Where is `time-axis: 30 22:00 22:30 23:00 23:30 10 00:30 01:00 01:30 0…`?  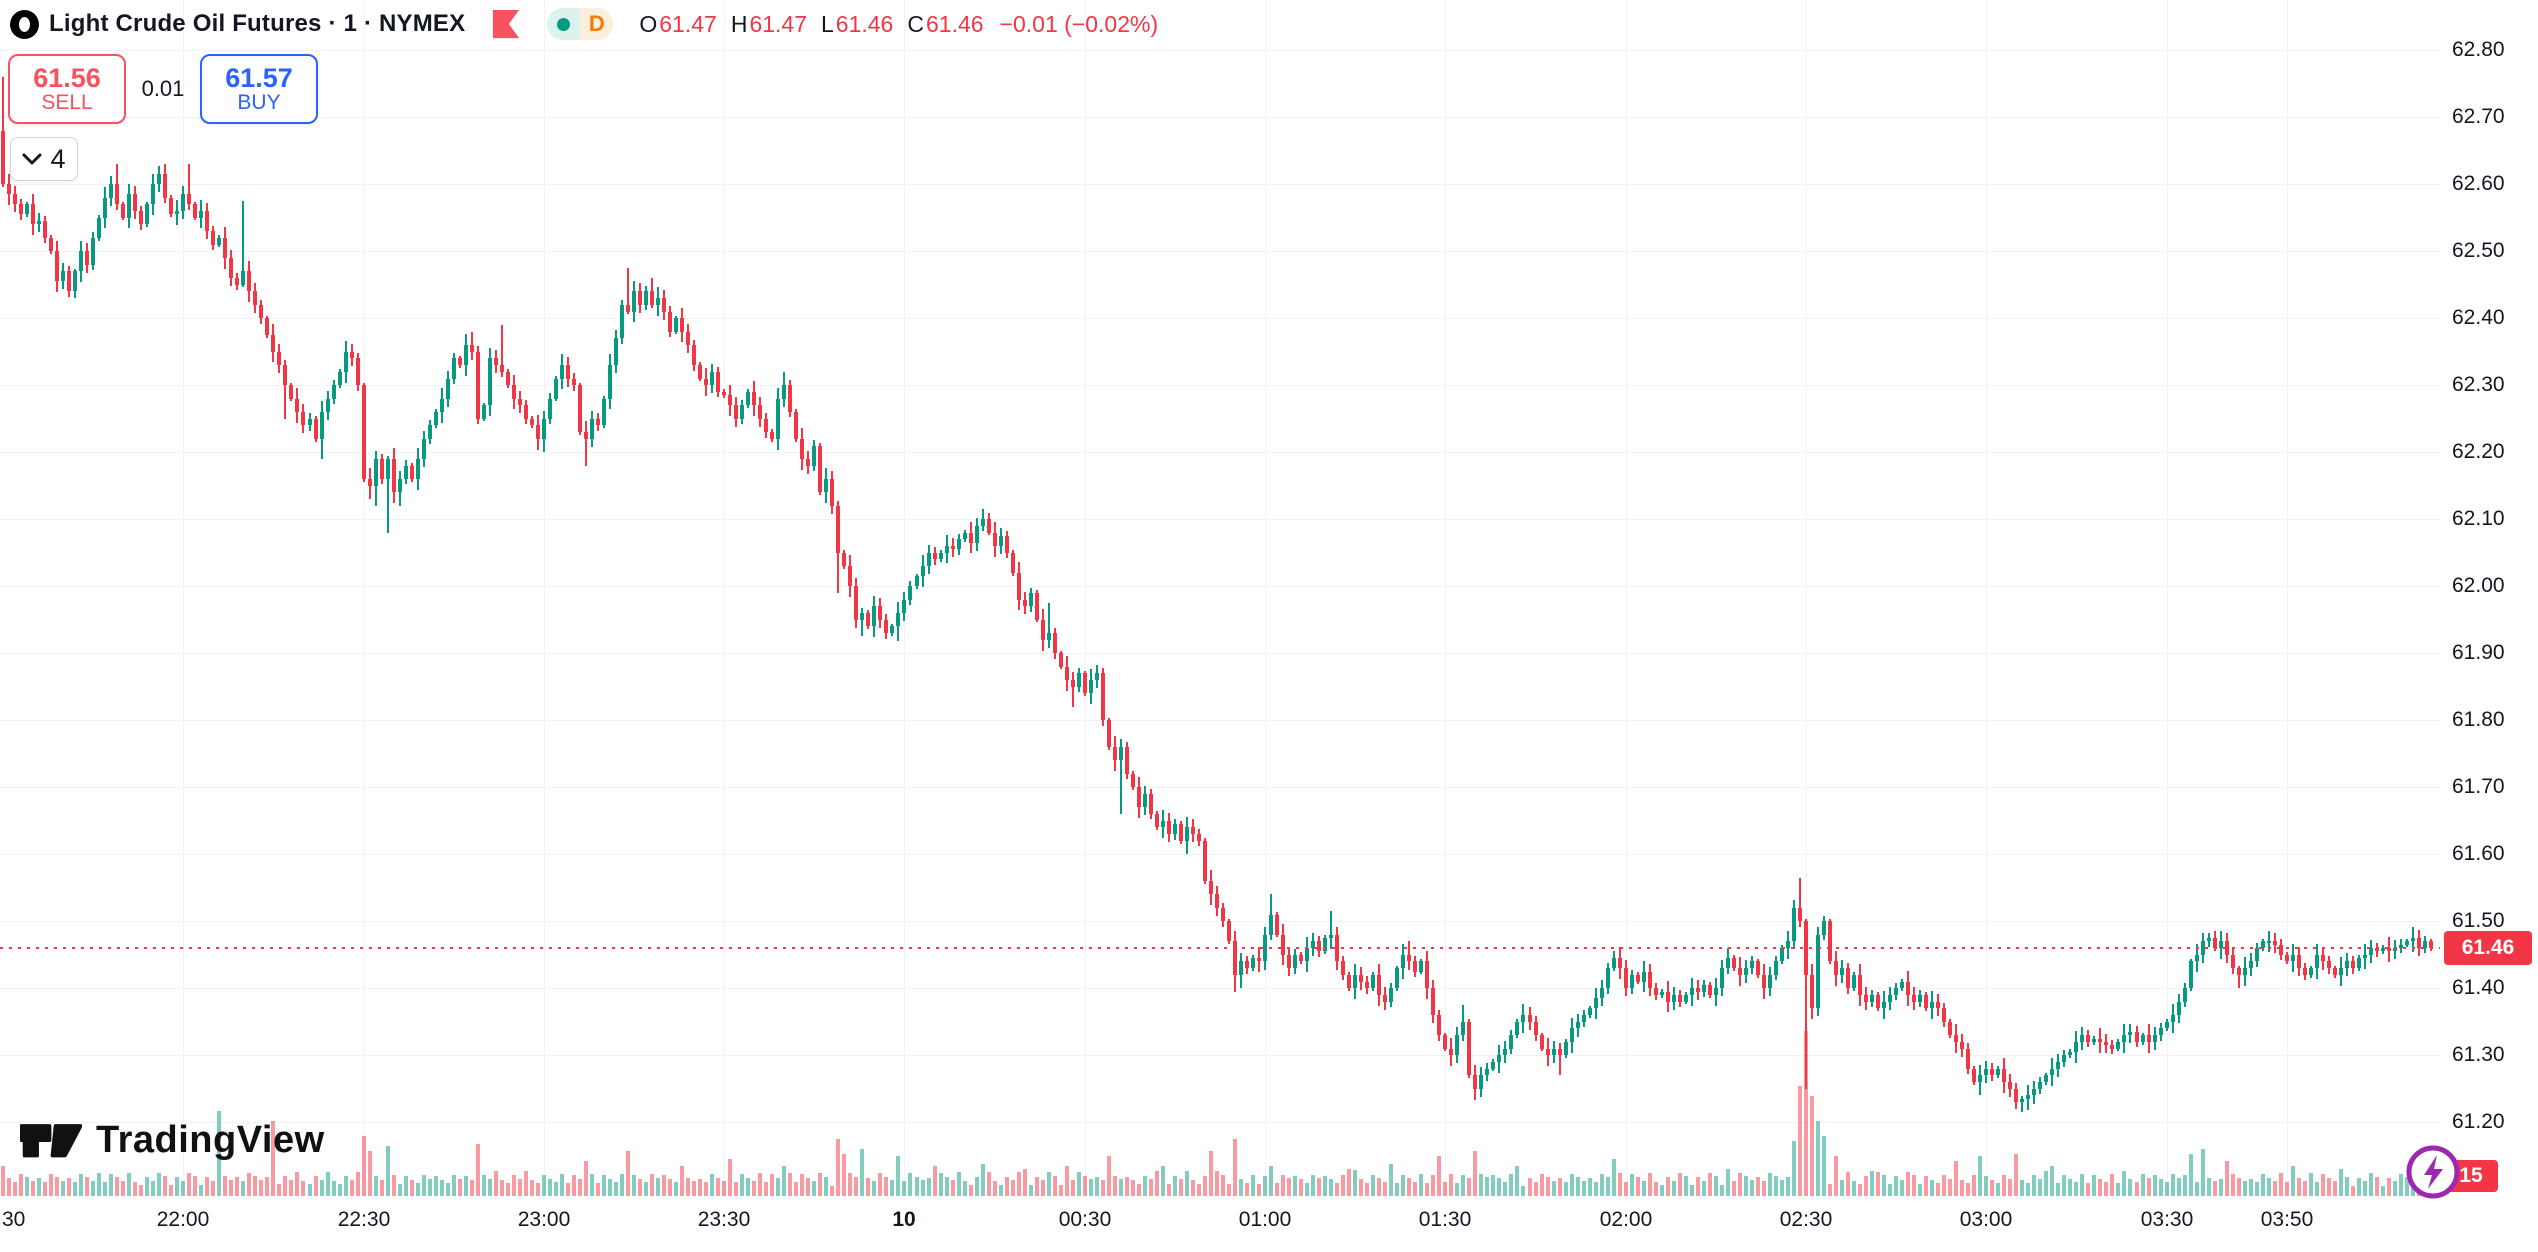 time-axis: 30 22:00 22:30 23:00 23:30 10 00:30 01:00 01:30 0… is located at coordinates (1269, 1224).